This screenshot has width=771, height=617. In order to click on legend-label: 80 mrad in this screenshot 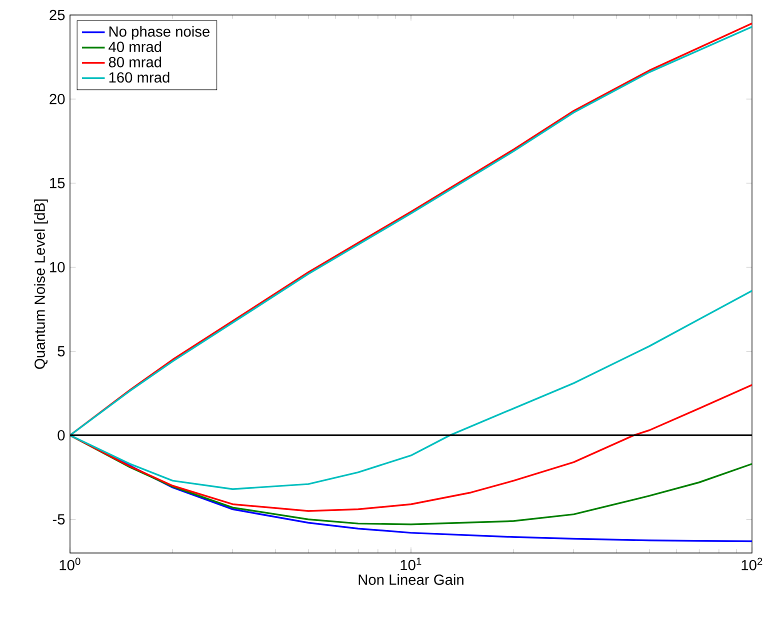, I will do `click(135, 62)`.